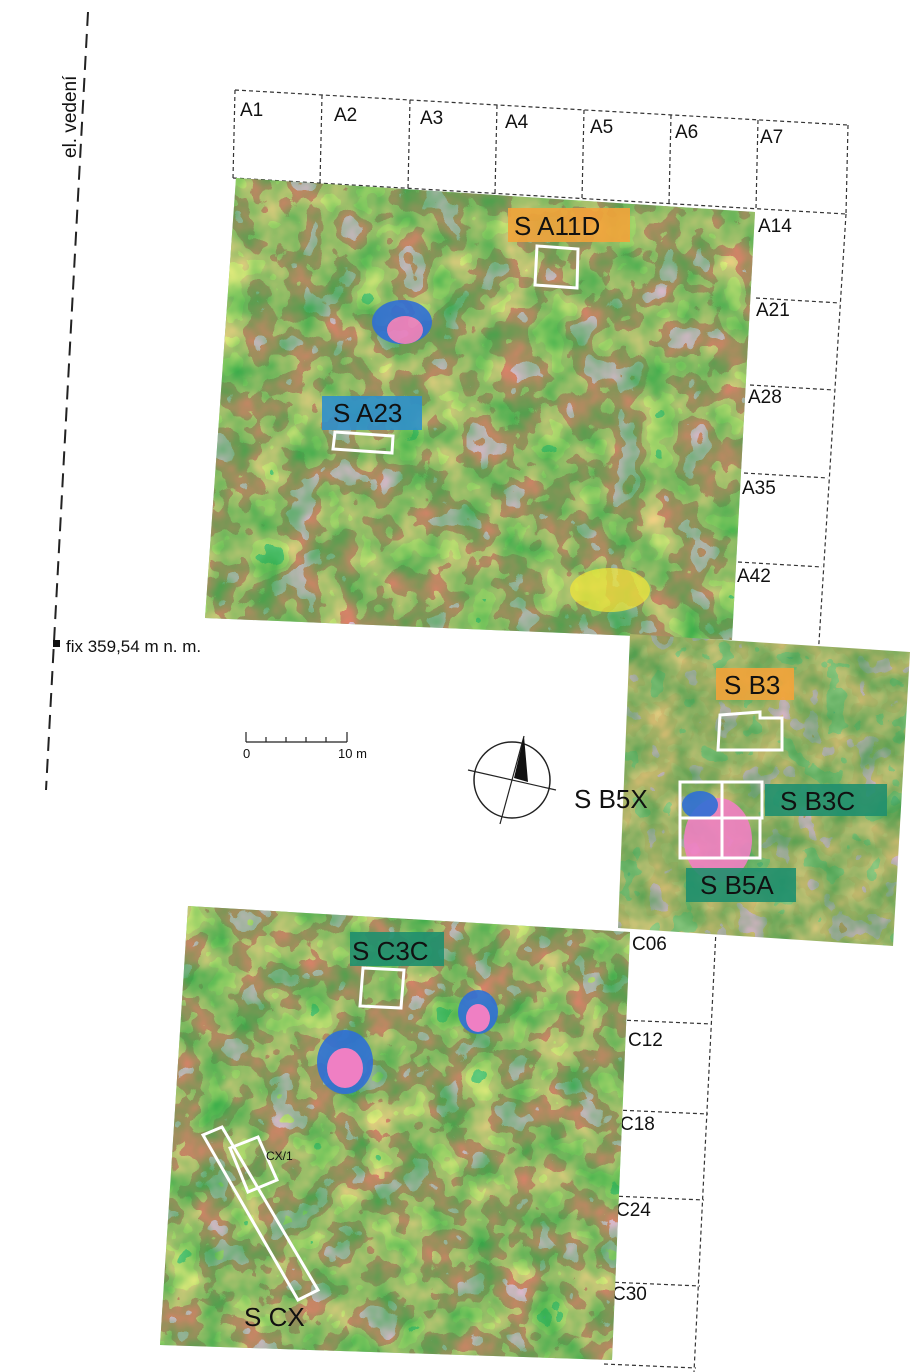 This screenshot has height=1372, width=911. What do you see at coordinates (601, 127) in the screenshot?
I see `grid-label-a5: A5` at bounding box center [601, 127].